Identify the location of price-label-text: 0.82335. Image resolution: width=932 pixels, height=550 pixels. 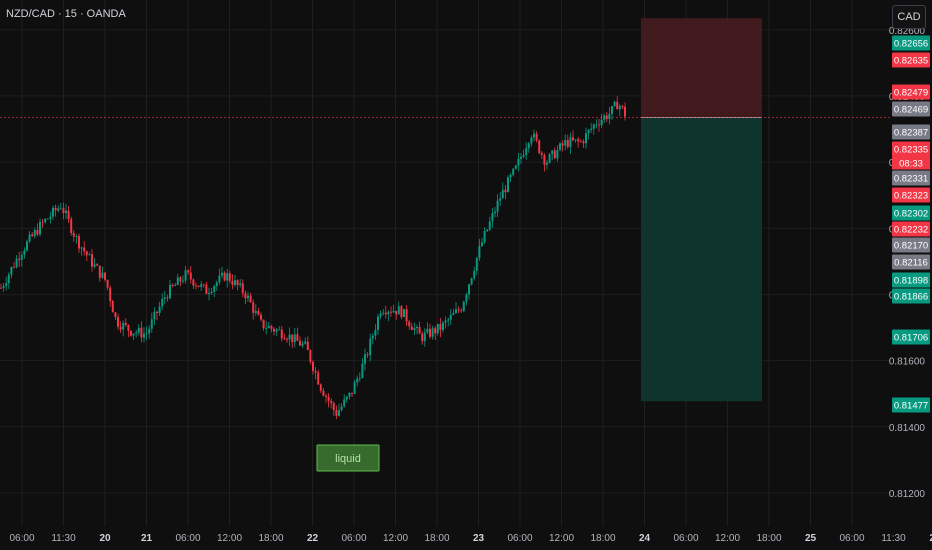
(911, 150).